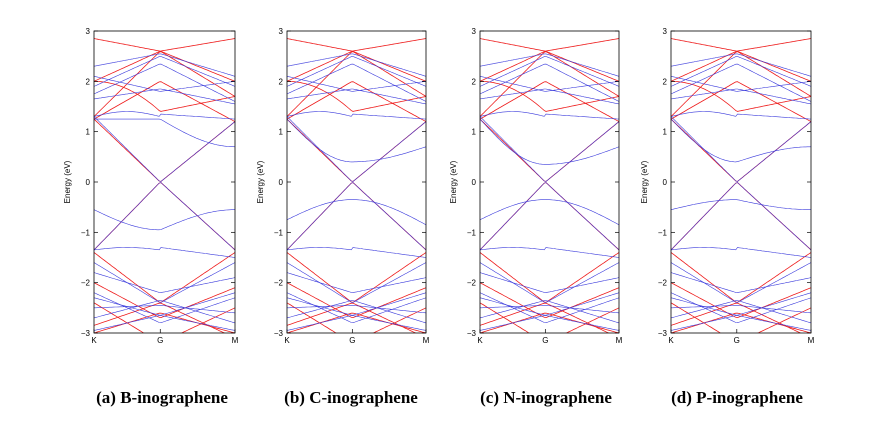 The height and width of the screenshot is (424, 874). I want to click on x-tick-label: M, so click(811, 340).